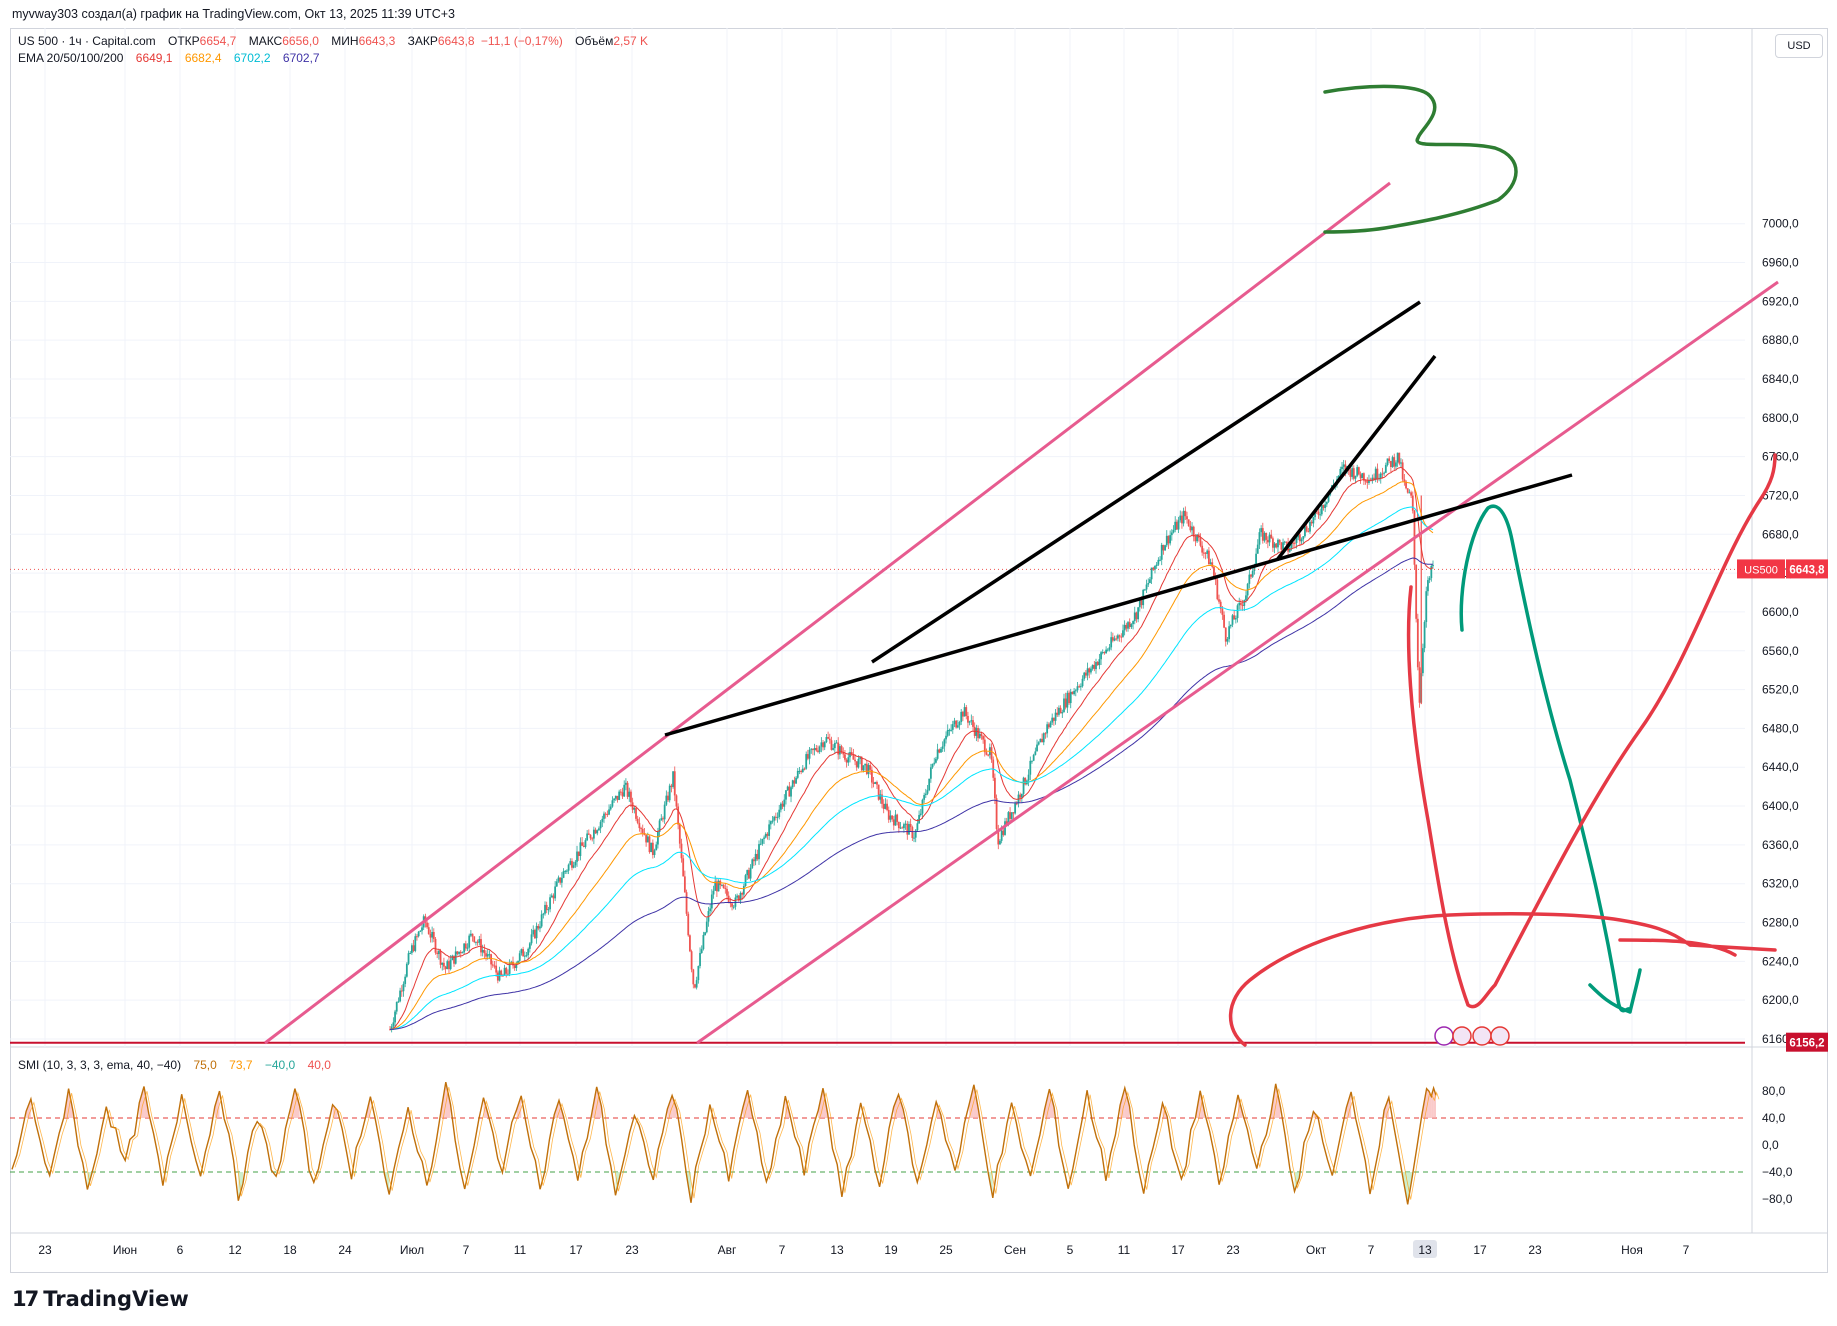 This screenshot has height=1326, width=1837. What do you see at coordinates (1780, 495) in the screenshot?
I see `price-tick-label: 6720,0` at bounding box center [1780, 495].